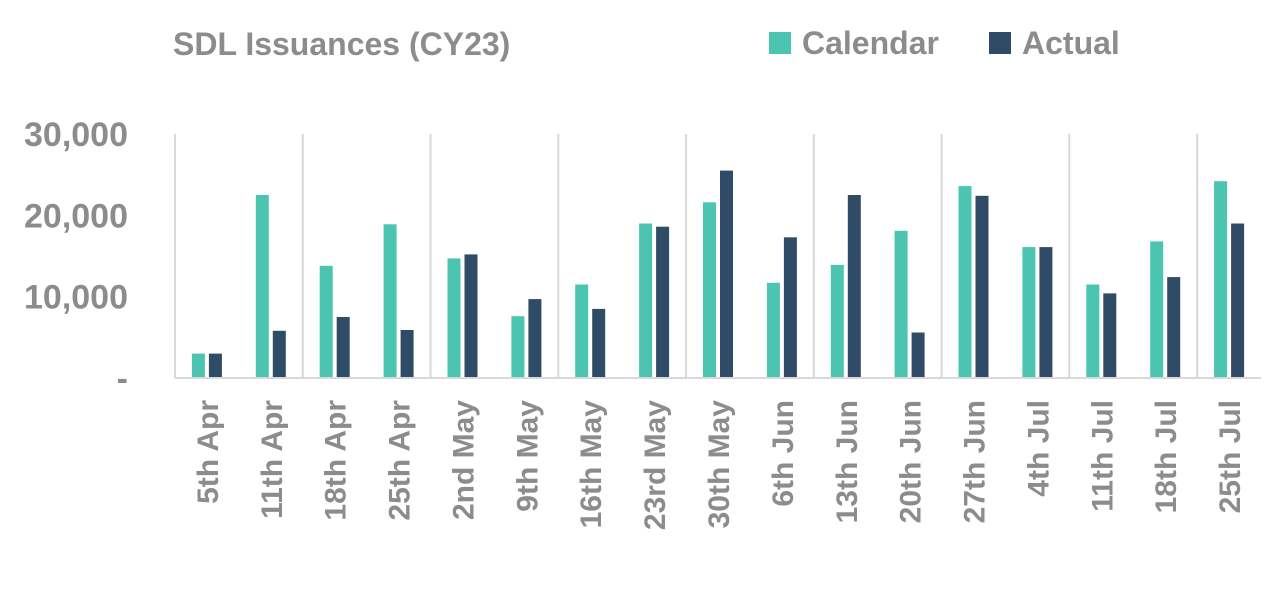 The image size is (1282, 589). Describe the element at coordinates (847, 461) in the screenshot. I see `x-tick-label-13th-jun: 13th Jun` at that location.